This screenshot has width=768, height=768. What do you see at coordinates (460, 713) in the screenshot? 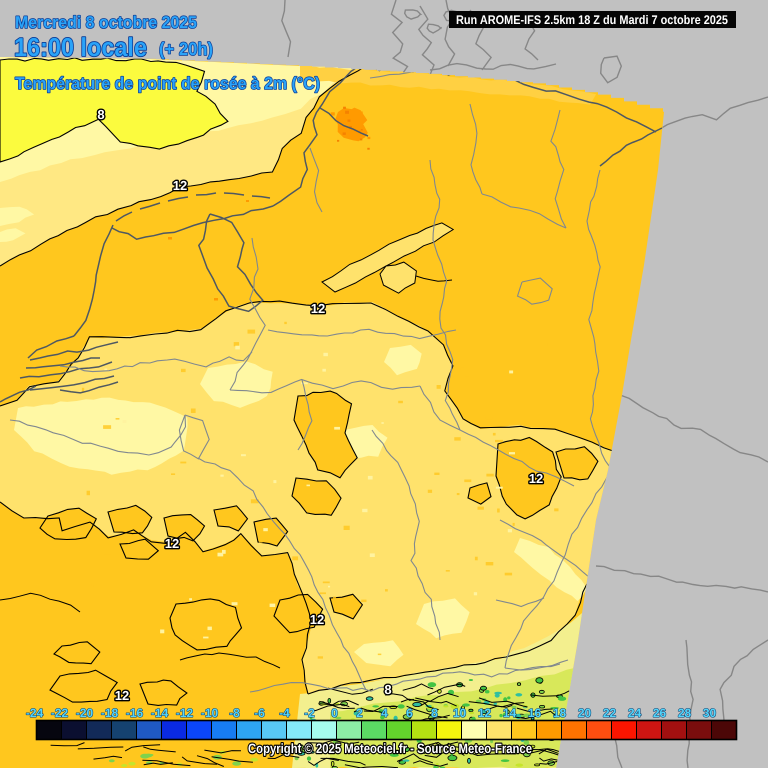
I see `svg-text: 10` at bounding box center [460, 713].